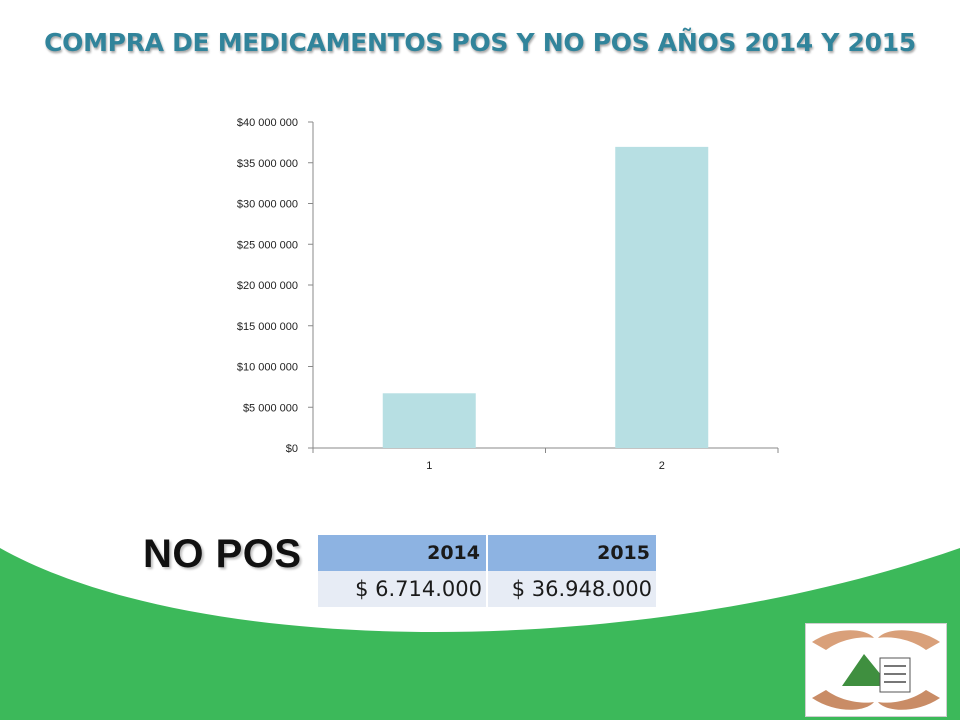 This screenshot has width=960, height=721. I want to click on y-tick-label: $10 000 000, so click(267, 368).